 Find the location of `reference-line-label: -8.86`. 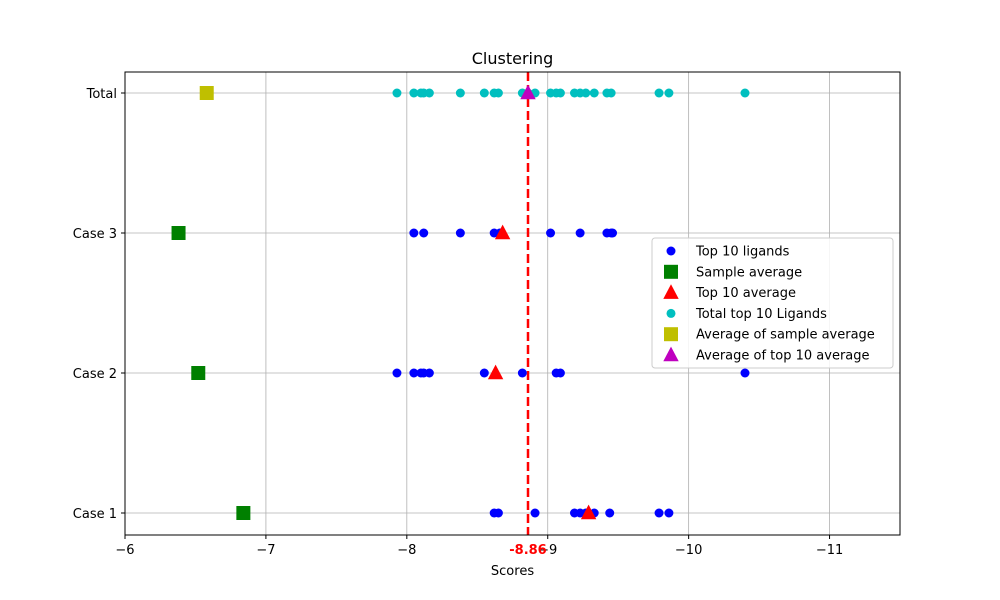

reference-line-label: -8.86 is located at coordinates (527, 550).